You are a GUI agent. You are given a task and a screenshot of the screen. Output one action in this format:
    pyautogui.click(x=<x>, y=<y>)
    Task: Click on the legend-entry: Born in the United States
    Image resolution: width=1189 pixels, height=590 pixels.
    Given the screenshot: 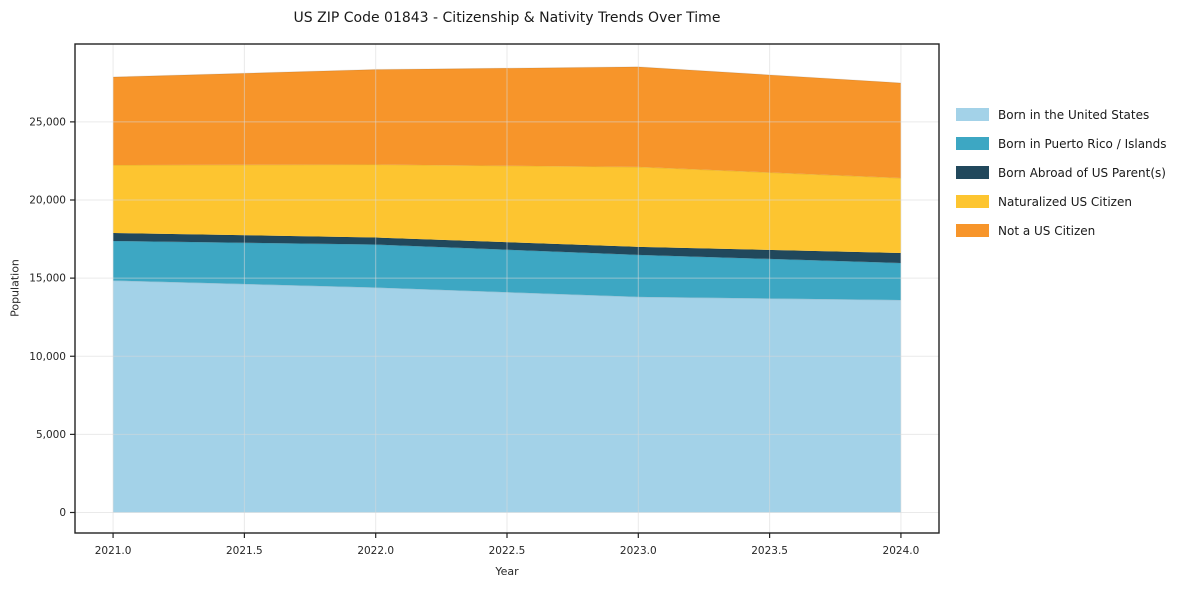 What is the action you would take?
    pyautogui.click(x=1061, y=114)
    